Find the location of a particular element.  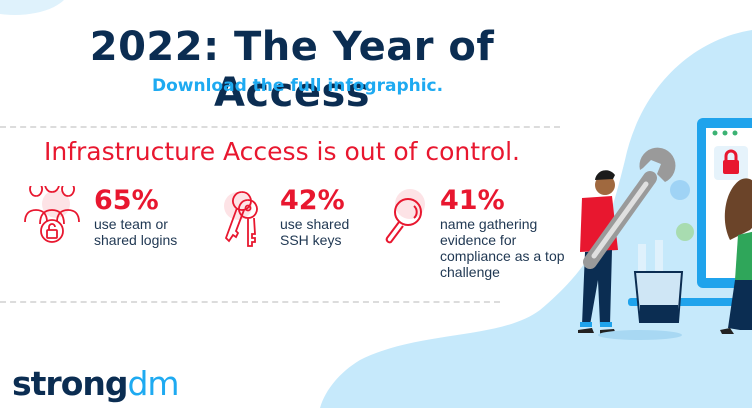

divider-bottom is located at coordinates (250, 302).